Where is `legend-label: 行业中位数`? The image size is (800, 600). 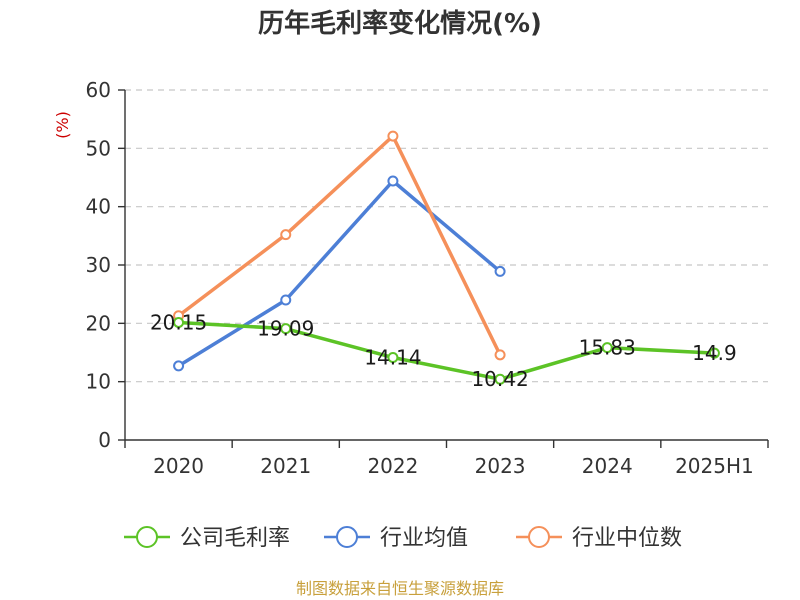 legend-label: 行业中位数 is located at coordinates (627, 538).